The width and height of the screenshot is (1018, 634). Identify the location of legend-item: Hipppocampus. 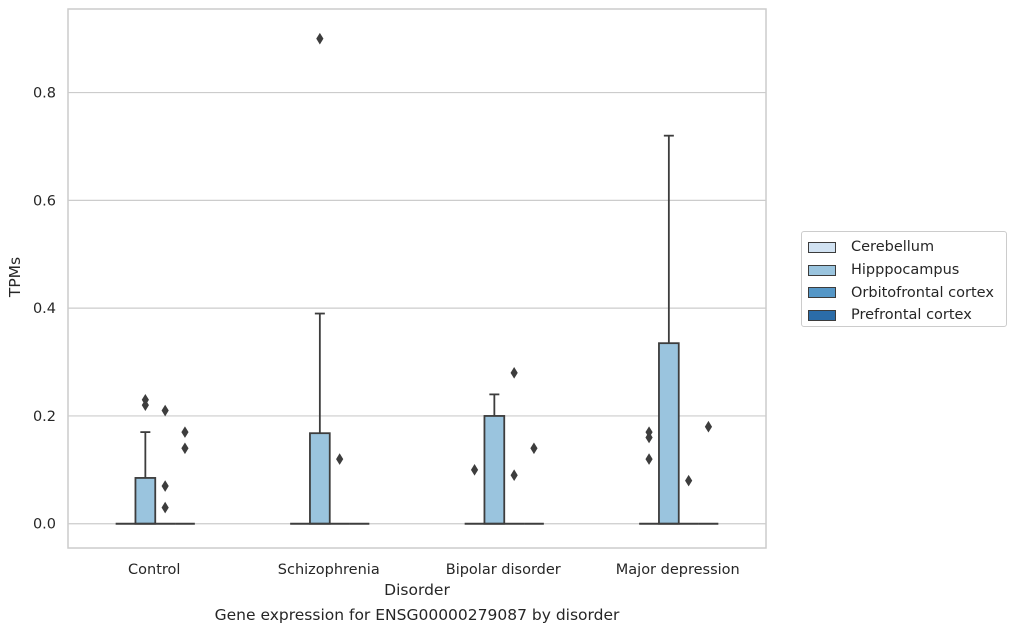
(907, 270).